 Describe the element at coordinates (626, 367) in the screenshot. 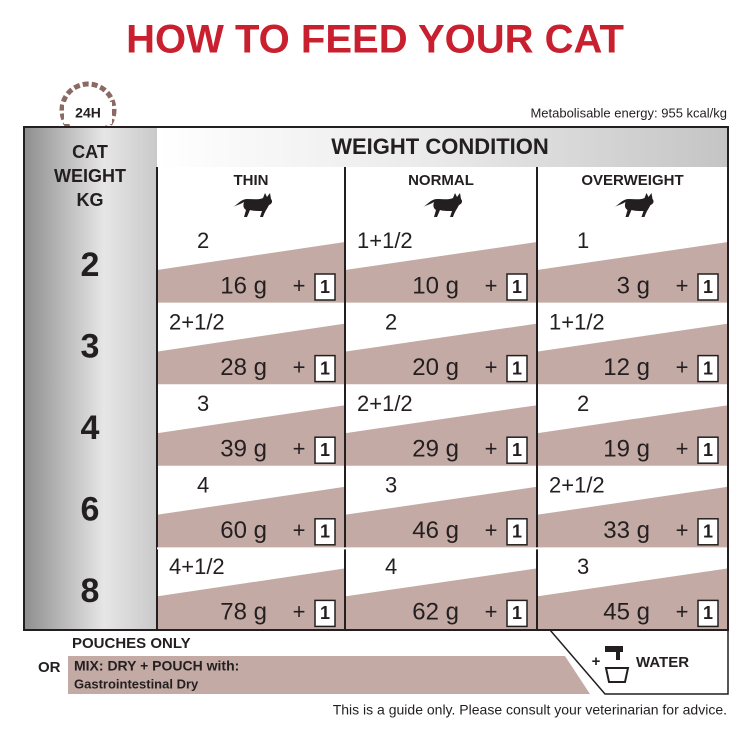

I see `grams: 12 g` at that location.